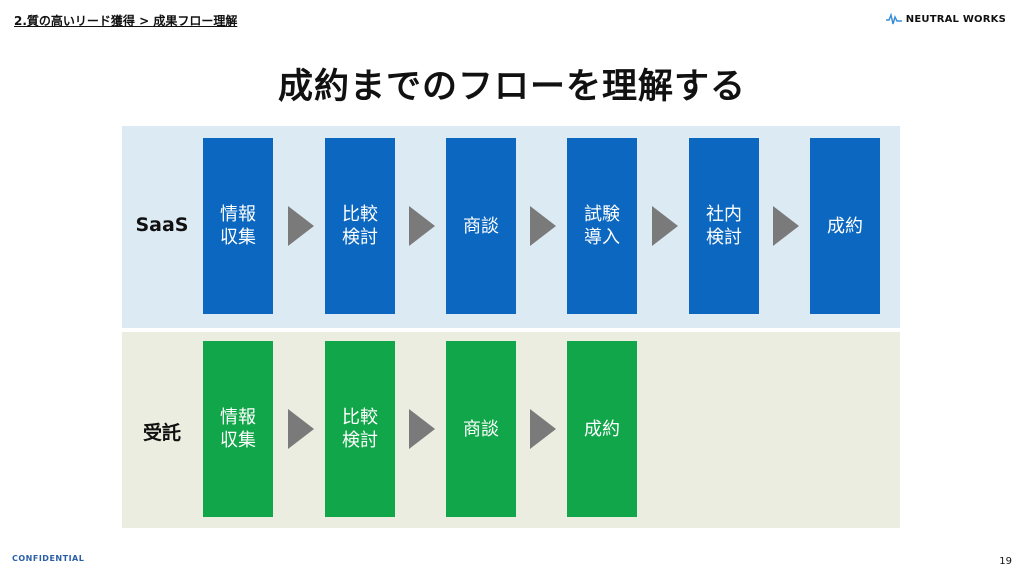 This screenshot has height=576, width=1024. What do you see at coordinates (161, 433) in the screenshot?
I see `row-label: 受託` at bounding box center [161, 433].